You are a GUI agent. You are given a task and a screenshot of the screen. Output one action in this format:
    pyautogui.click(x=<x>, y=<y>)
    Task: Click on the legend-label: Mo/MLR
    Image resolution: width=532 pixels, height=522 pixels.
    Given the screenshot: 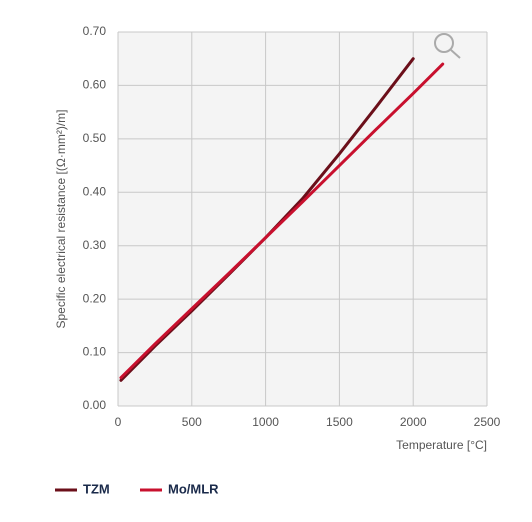 What is the action you would take?
    pyautogui.click(x=193, y=488)
    